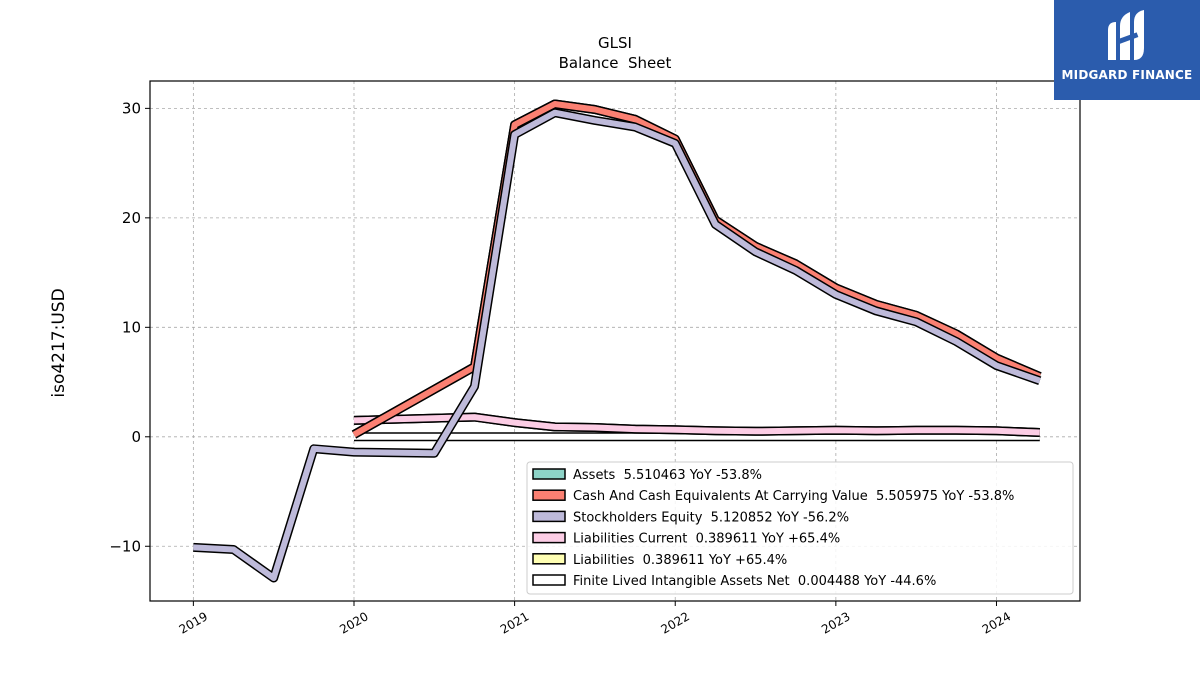  I want to click on legend-entry-0: Assets 5.510463 YoY -53.8%, so click(667, 475).